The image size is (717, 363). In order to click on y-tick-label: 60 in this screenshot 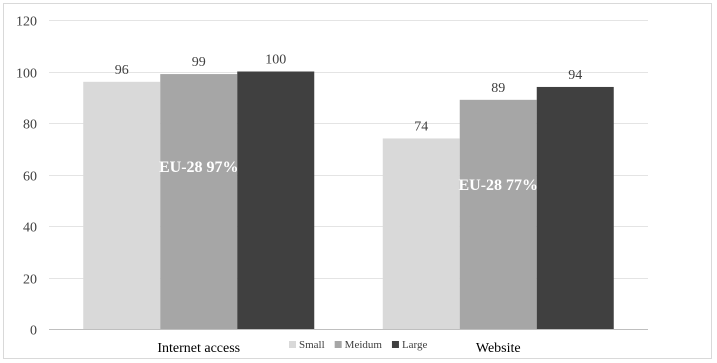, I will do `click(30, 177)`.